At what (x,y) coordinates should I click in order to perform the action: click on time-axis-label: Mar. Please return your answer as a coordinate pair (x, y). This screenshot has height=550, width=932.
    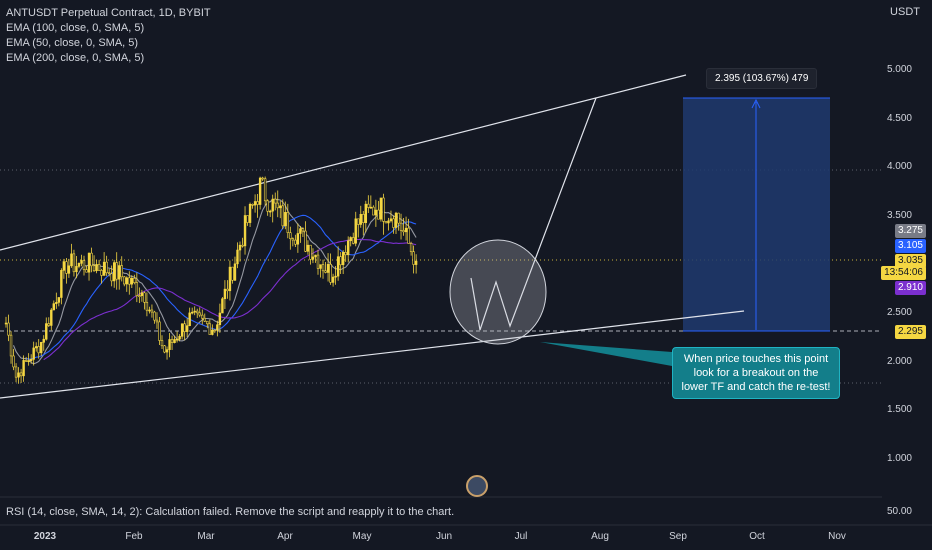
    Looking at the image, I should click on (206, 536).